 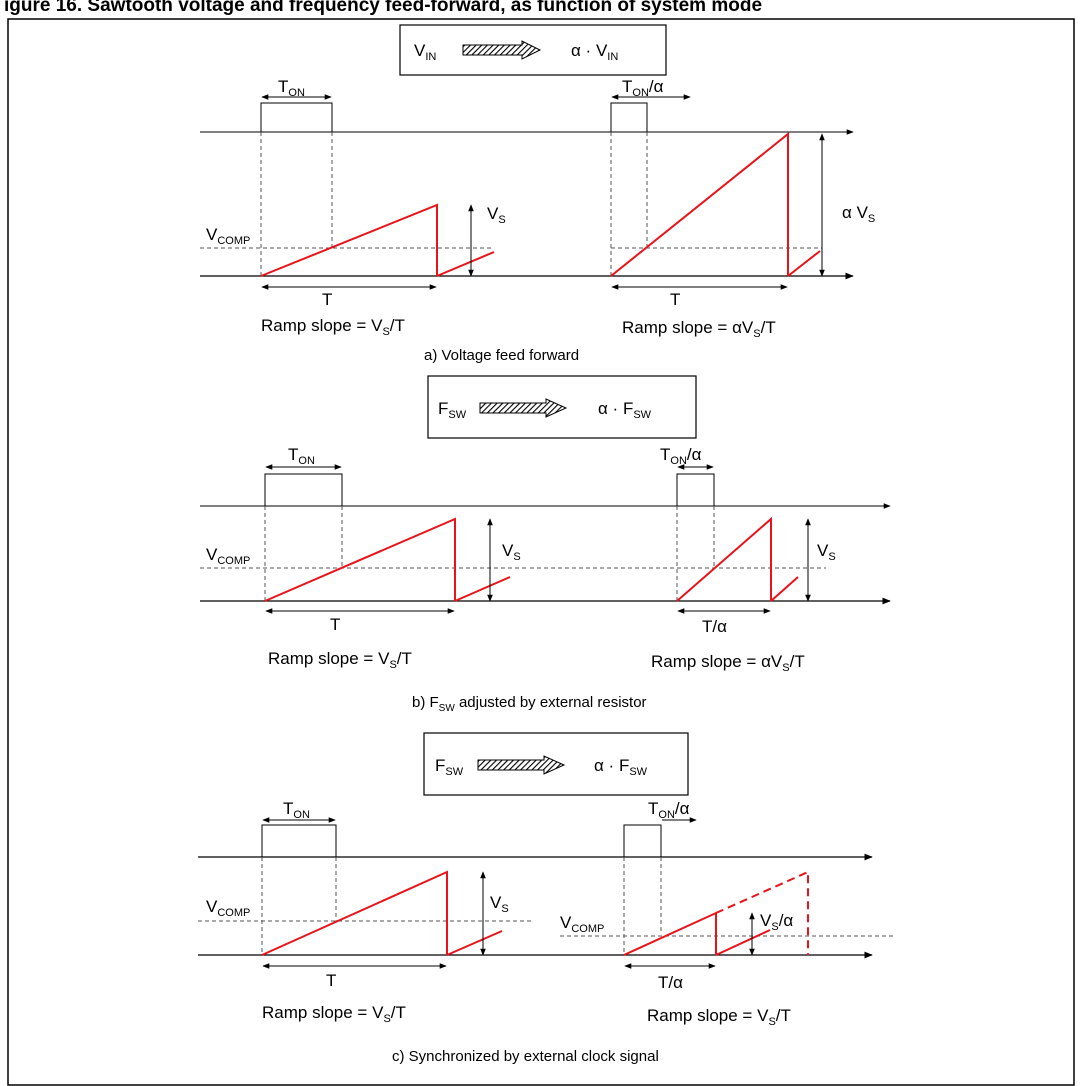 What do you see at coordinates (858, 214) in the screenshot?
I see `amplitude-label: α VS` at bounding box center [858, 214].